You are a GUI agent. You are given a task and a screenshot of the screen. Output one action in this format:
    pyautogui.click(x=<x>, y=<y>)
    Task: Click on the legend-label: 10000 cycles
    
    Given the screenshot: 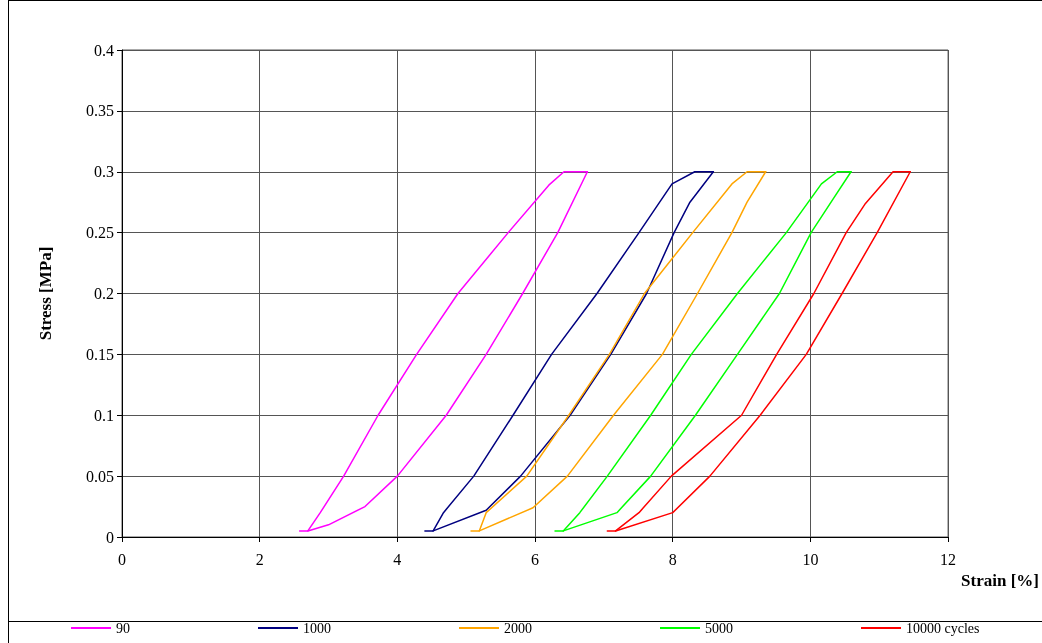 What is the action you would take?
    pyautogui.click(x=943, y=628)
    